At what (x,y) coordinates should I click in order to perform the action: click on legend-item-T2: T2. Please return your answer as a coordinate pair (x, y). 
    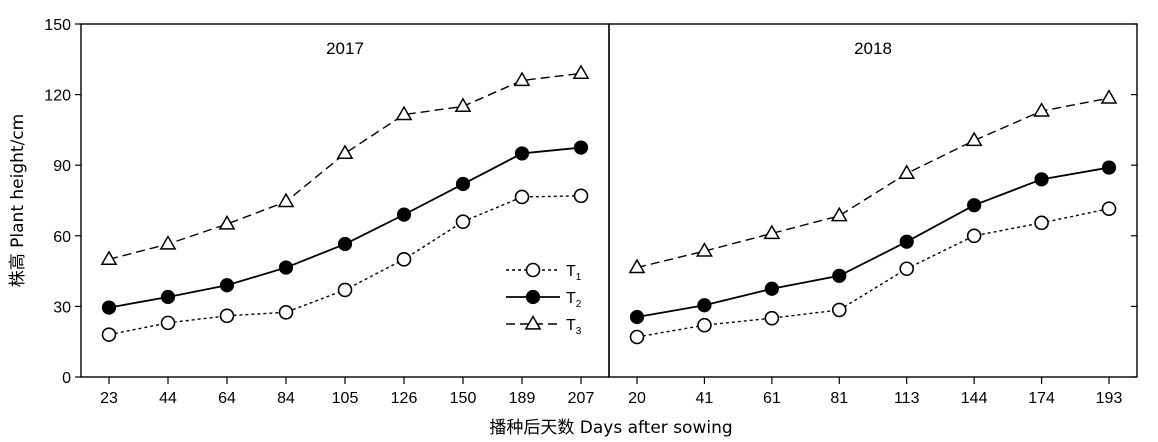
    Looking at the image, I should click on (544, 299).